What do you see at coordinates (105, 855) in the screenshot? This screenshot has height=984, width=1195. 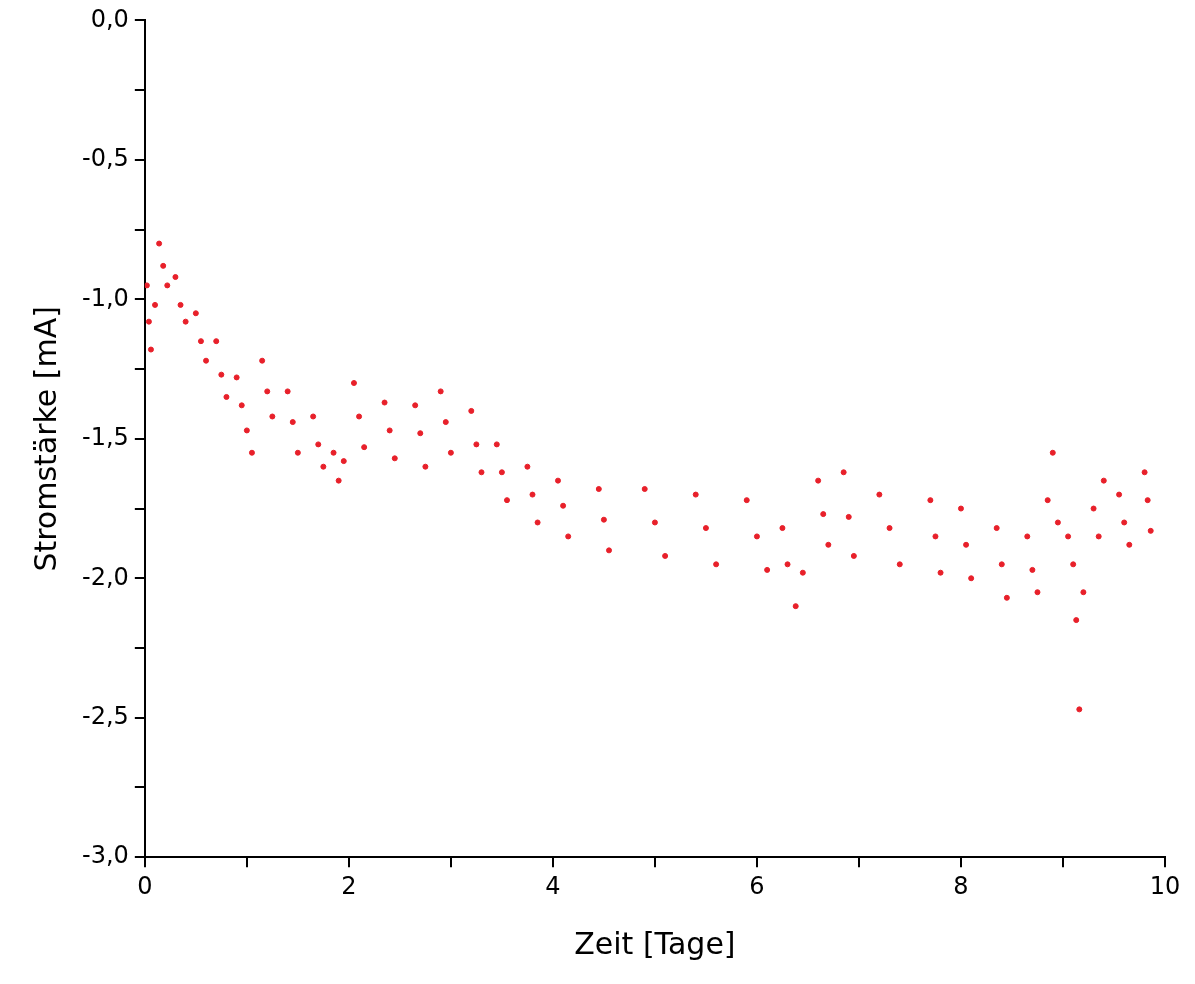 I see `y-tick-label: -3,0` at bounding box center [105, 855].